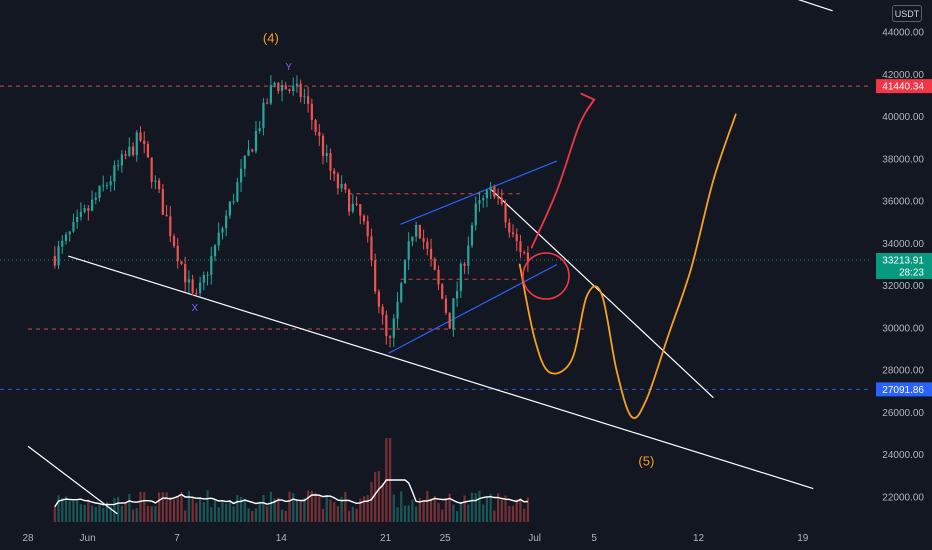 The height and width of the screenshot is (550, 932). Describe the element at coordinates (415, 538) in the screenshot. I see `time-axis: 28 Jun 7 14 21 25 Jul 5 12 19` at that location.